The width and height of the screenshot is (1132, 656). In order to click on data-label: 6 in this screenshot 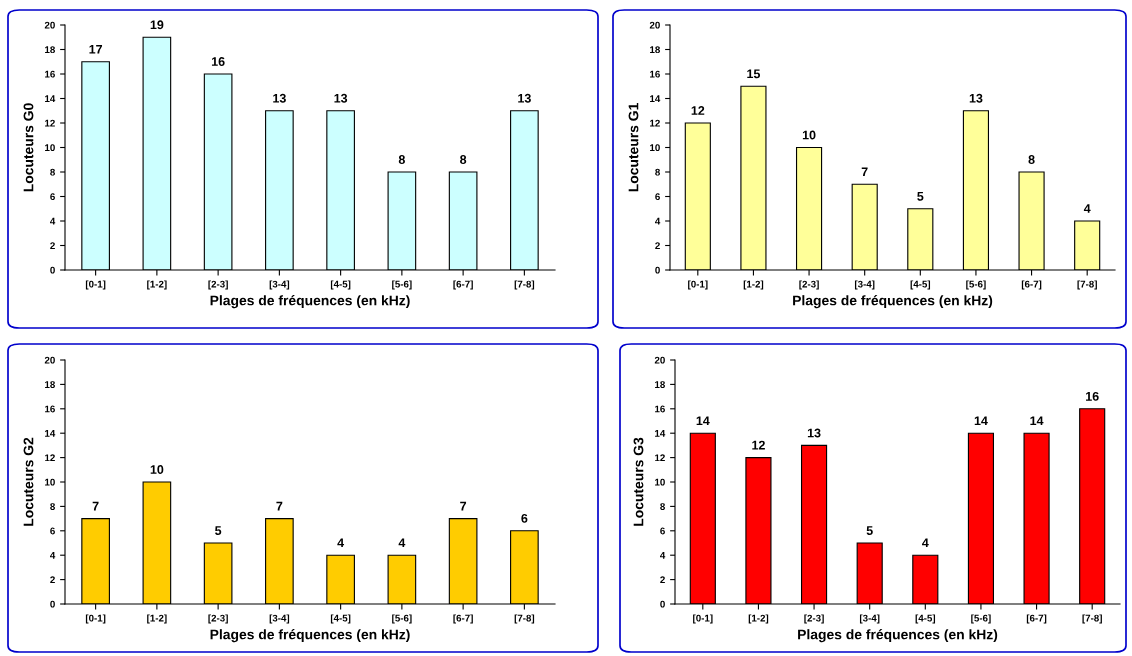, I will do `click(524, 518)`.